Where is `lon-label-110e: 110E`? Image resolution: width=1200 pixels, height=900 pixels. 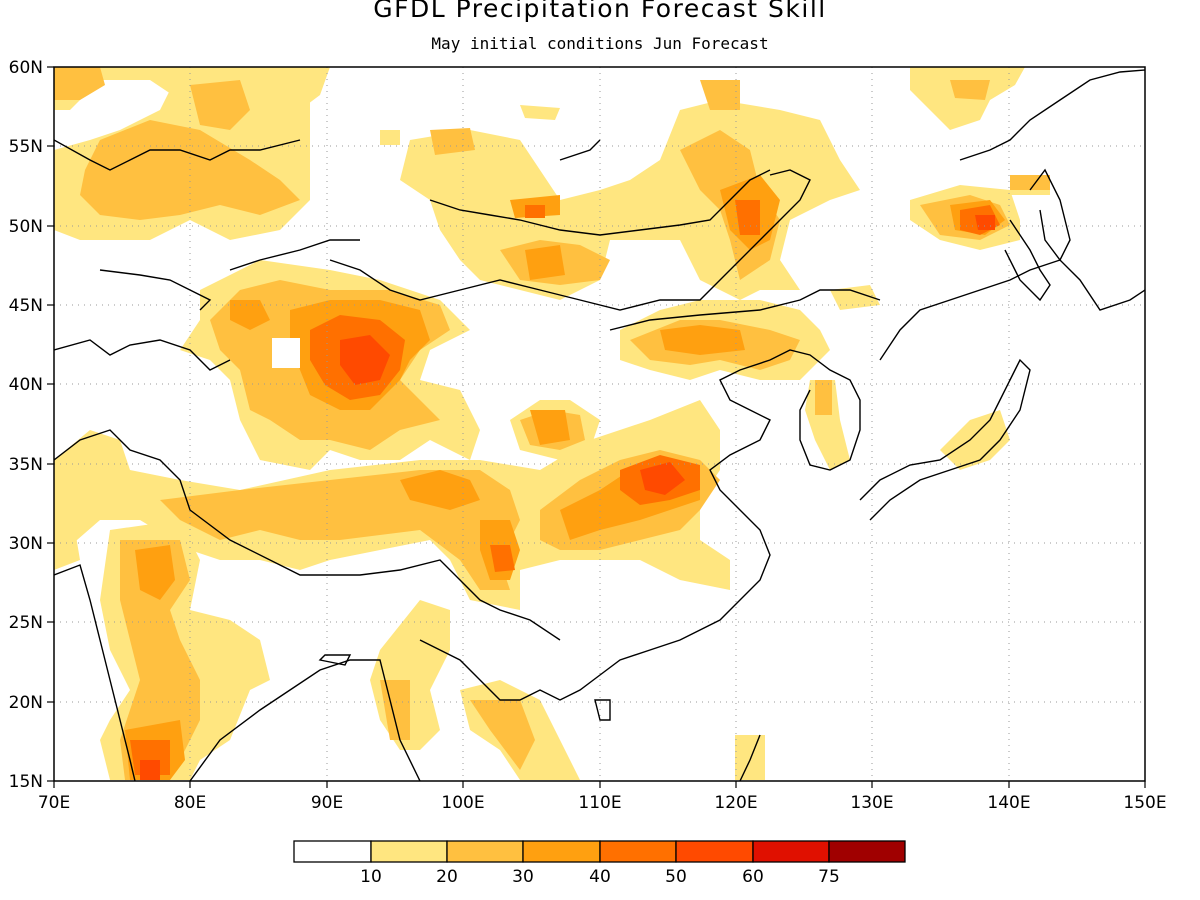 lon-label-110e: 110E is located at coordinates (599, 803).